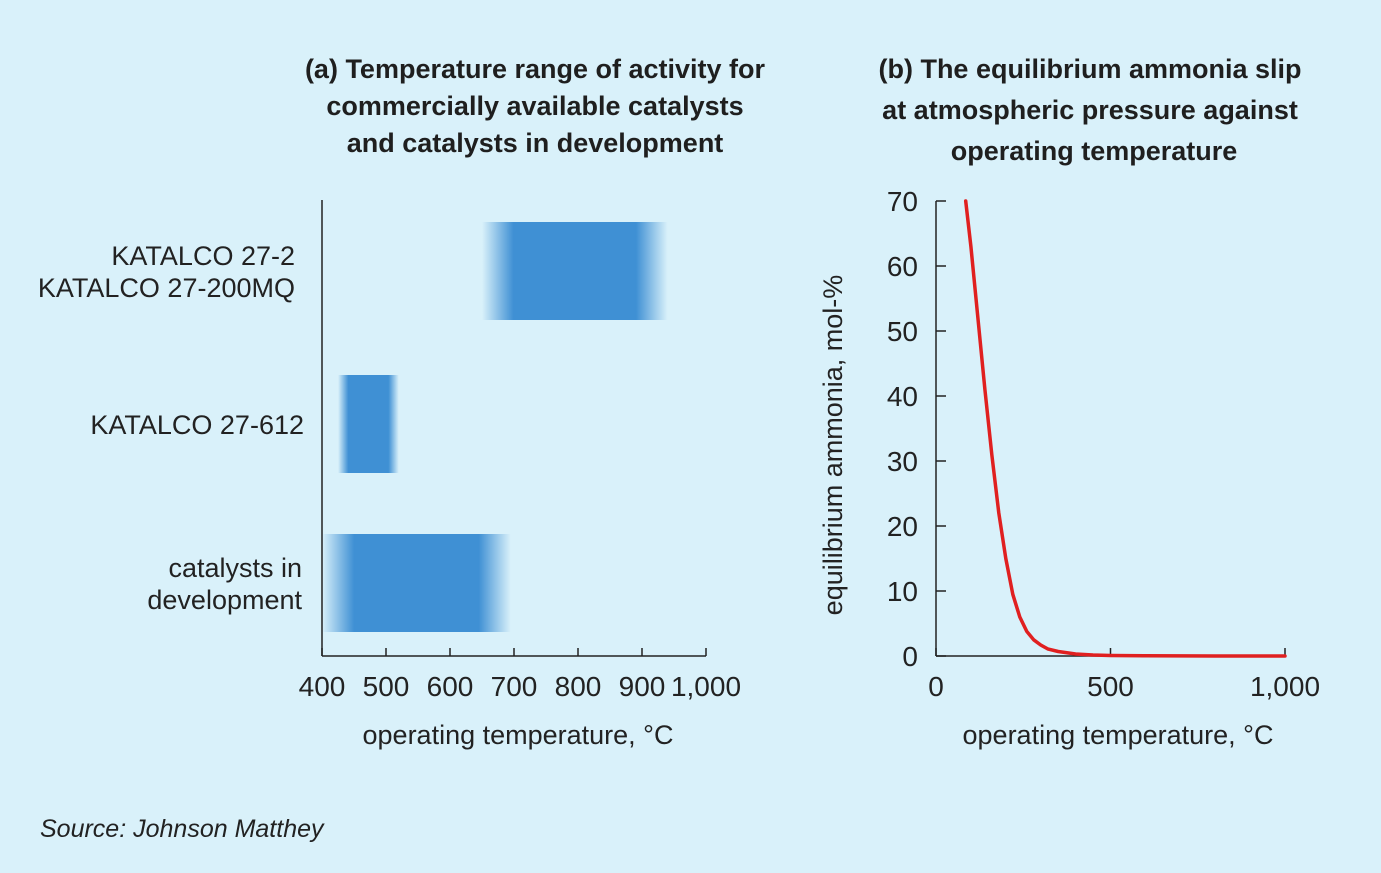  Describe the element at coordinates (902, 396) in the screenshot. I see `chart-b-y-tick-label: 40` at that location.